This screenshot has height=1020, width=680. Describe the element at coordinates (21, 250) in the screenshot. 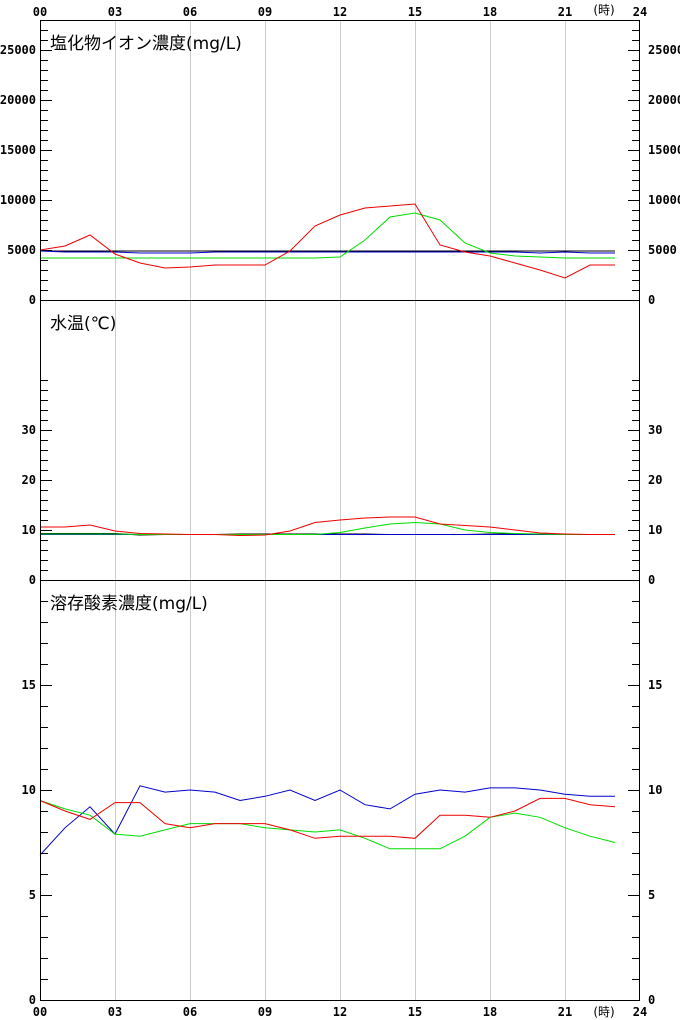

I see `y-tick-label-left: 5000` at that location.